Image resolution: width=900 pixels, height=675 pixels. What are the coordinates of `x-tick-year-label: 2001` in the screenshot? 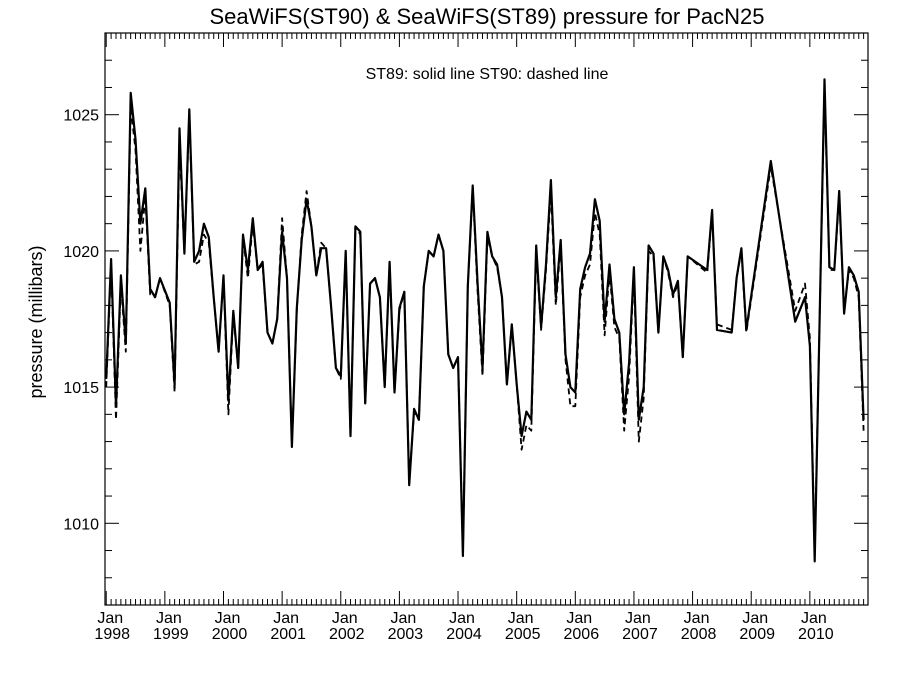 It's located at (288, 634).